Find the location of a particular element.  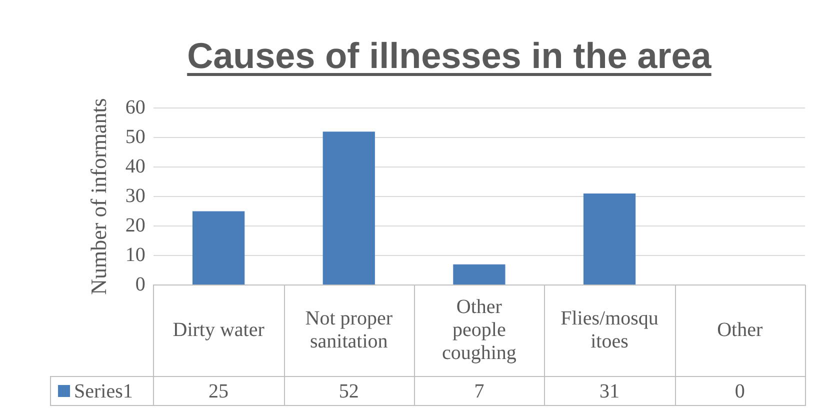

x-tick-label: Other is located at coordinates (740, 329).